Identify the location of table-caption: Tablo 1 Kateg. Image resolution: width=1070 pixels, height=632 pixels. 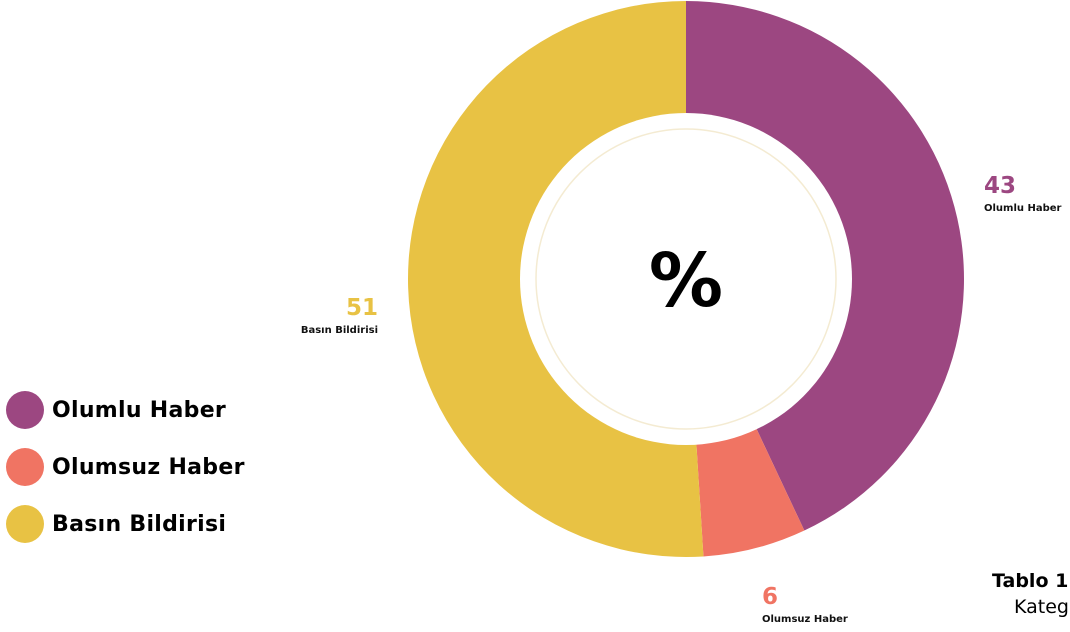
(1030, 594).